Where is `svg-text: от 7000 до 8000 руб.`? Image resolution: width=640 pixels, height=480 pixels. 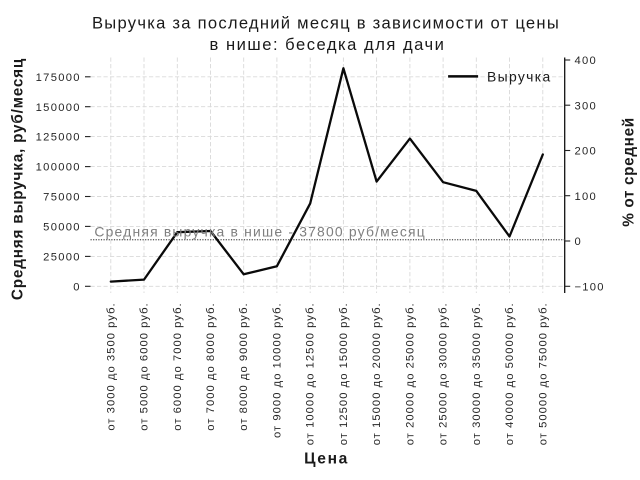 svg-text: от 7000 до 8000 руб. is located at coordinates (211, 366).